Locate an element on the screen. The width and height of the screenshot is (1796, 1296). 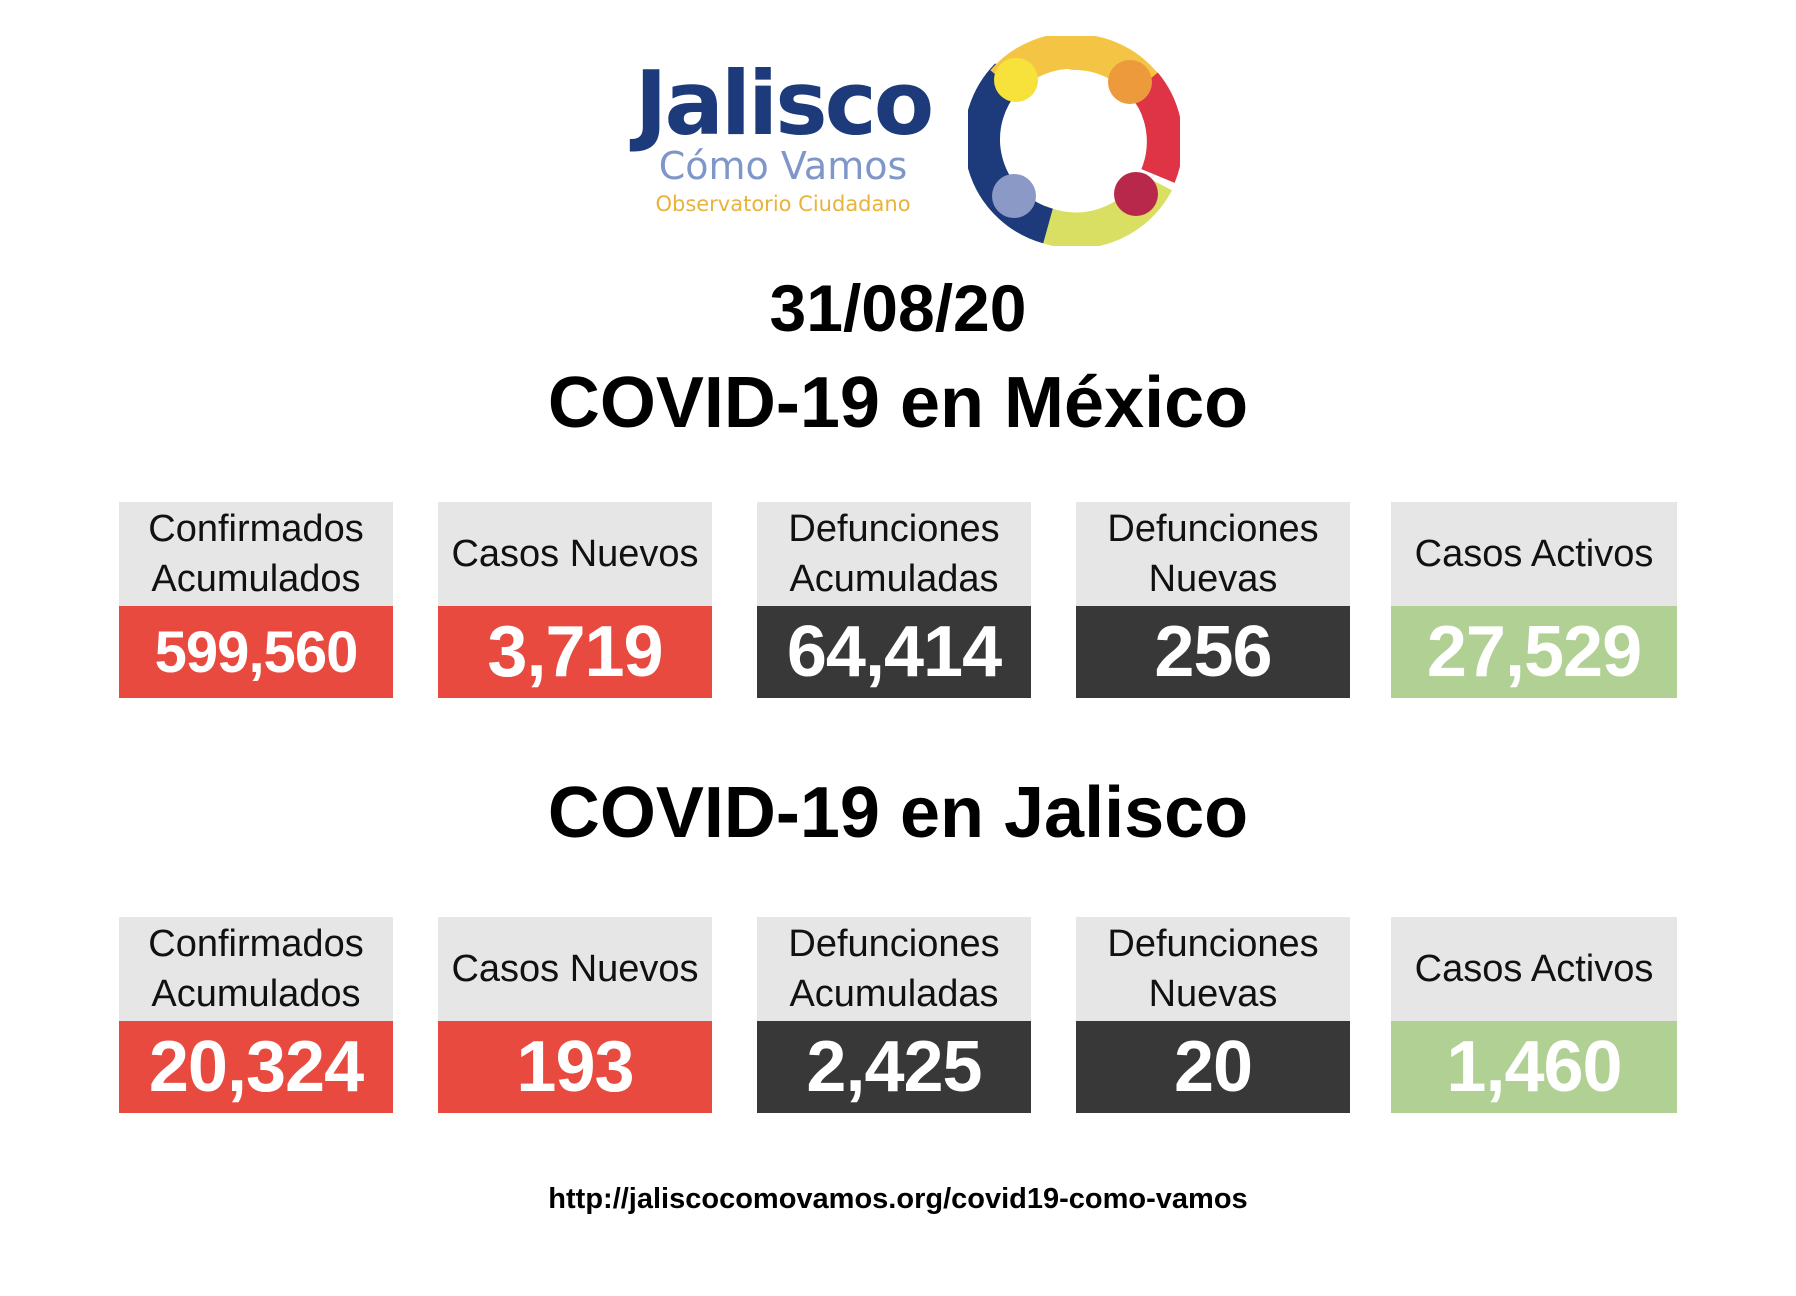
mexico-new-cases-card: Casos Nuevos 3,719 is located at coordinates (575, 600).